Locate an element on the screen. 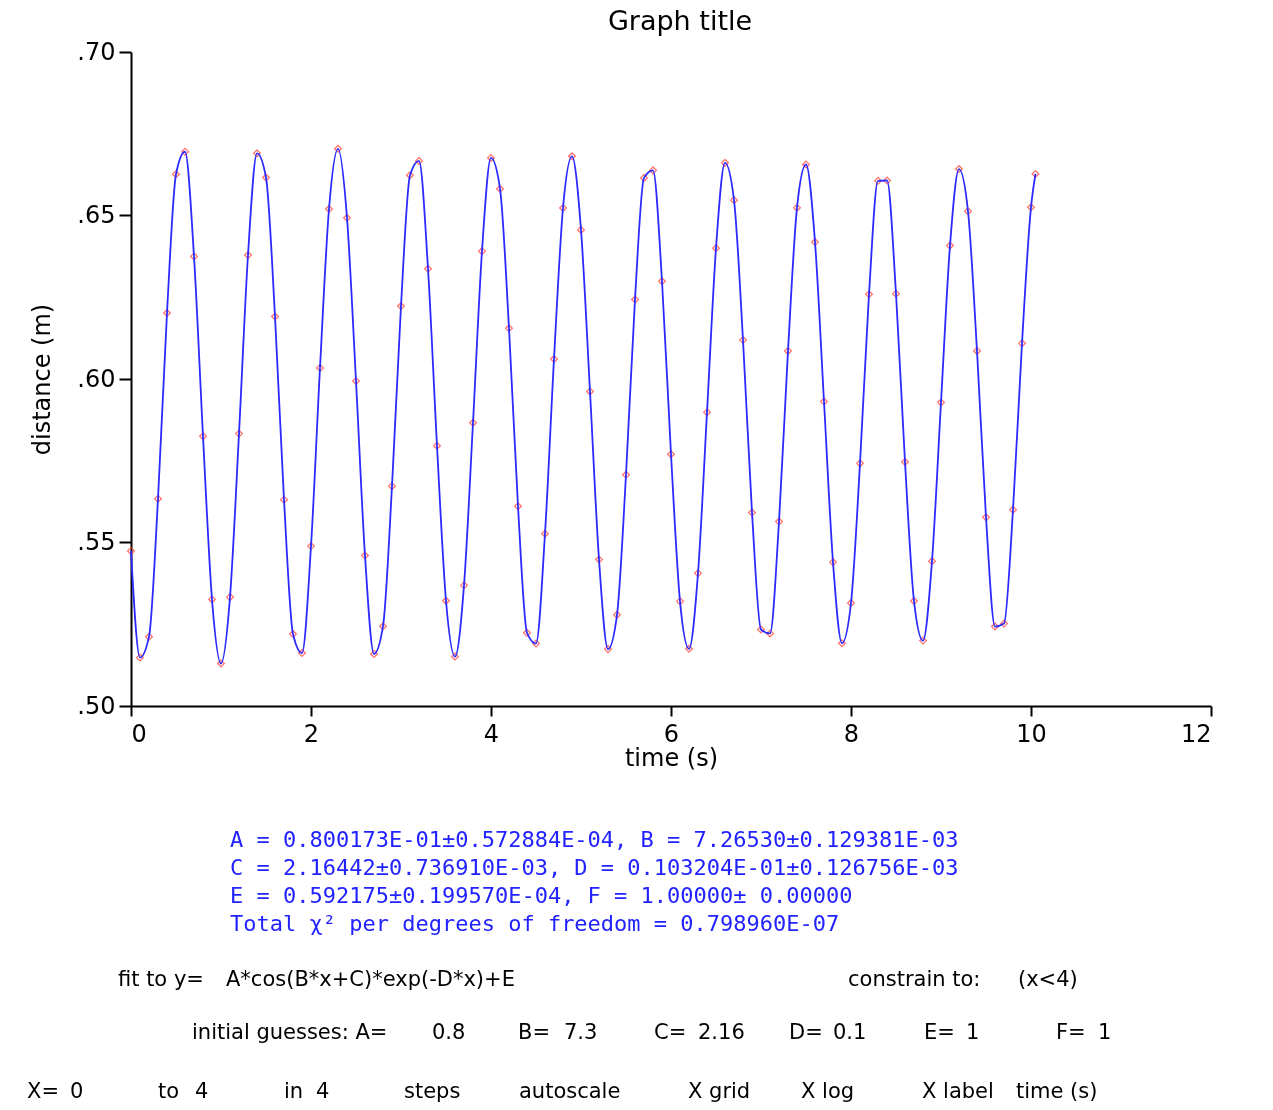  y-tick-label: .50 is located at coordinates (96, 705).